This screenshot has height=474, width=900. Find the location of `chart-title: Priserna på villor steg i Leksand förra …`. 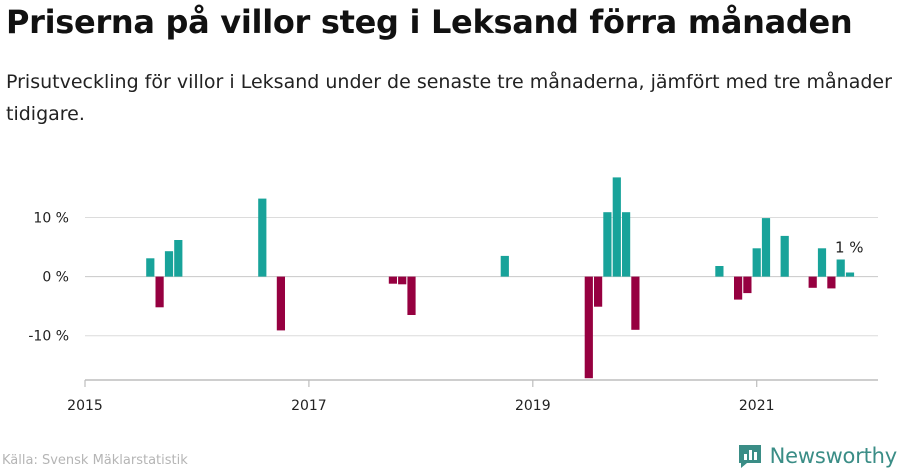

chart-title: Priserna på villor steg i Leksand förra … is located at coordinates (429, 22).